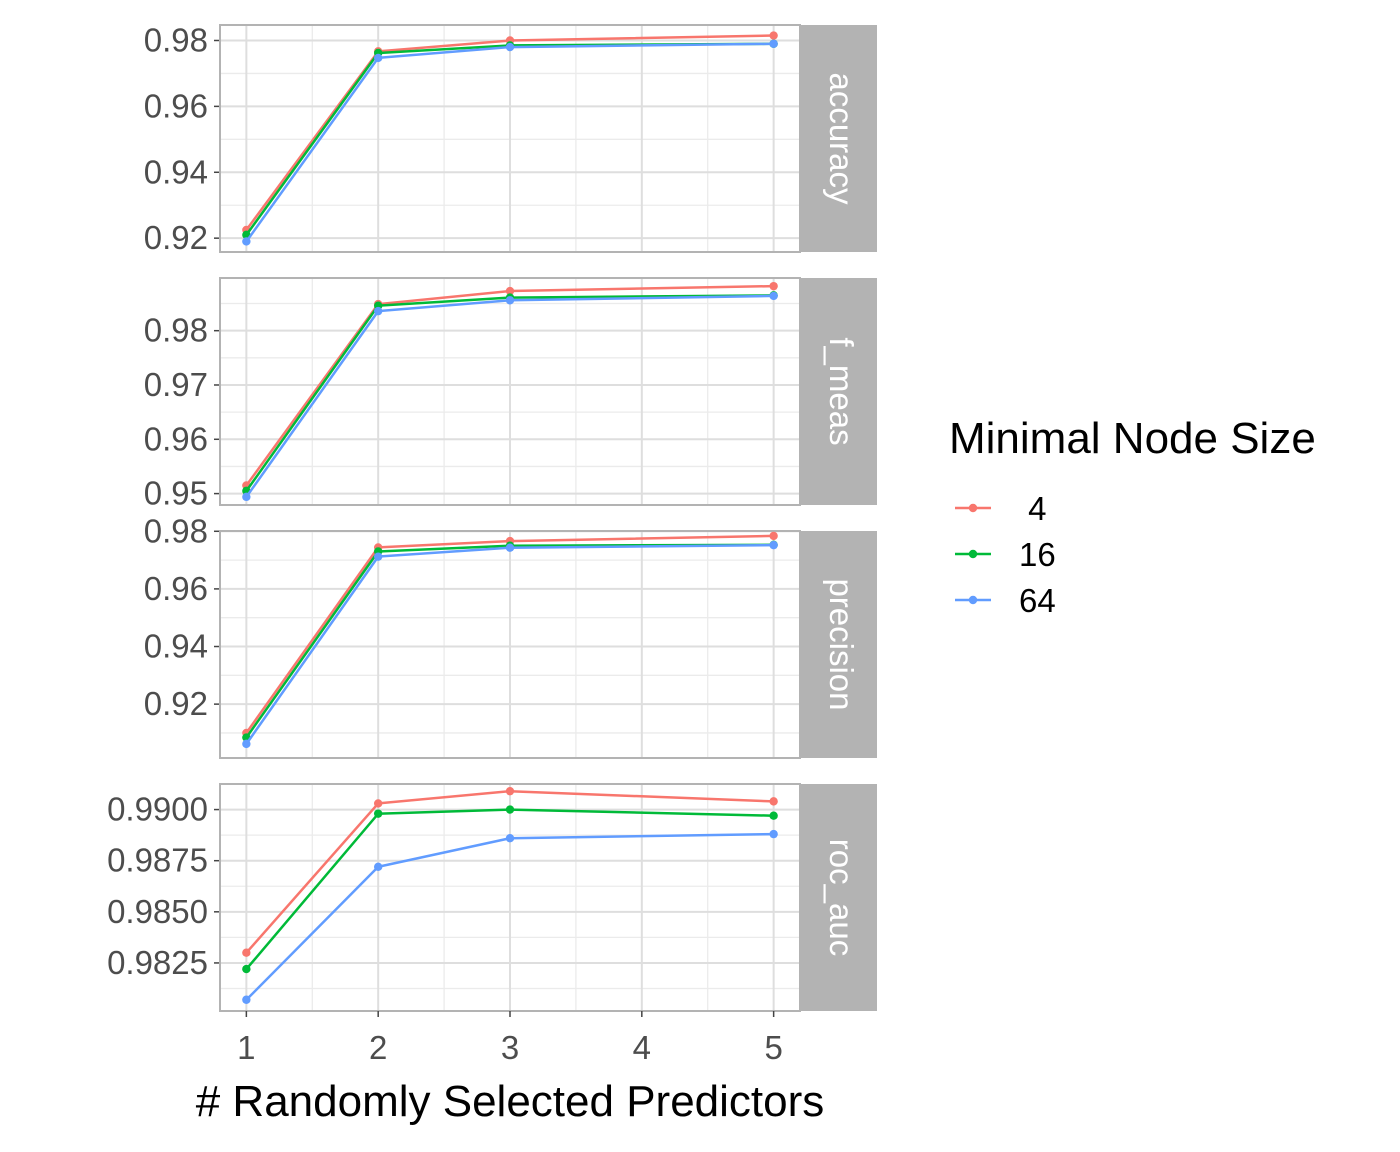  Describe the element at coordinates (642, 1047) in the screenshot. I see `x-tick-label: 4` at that location.